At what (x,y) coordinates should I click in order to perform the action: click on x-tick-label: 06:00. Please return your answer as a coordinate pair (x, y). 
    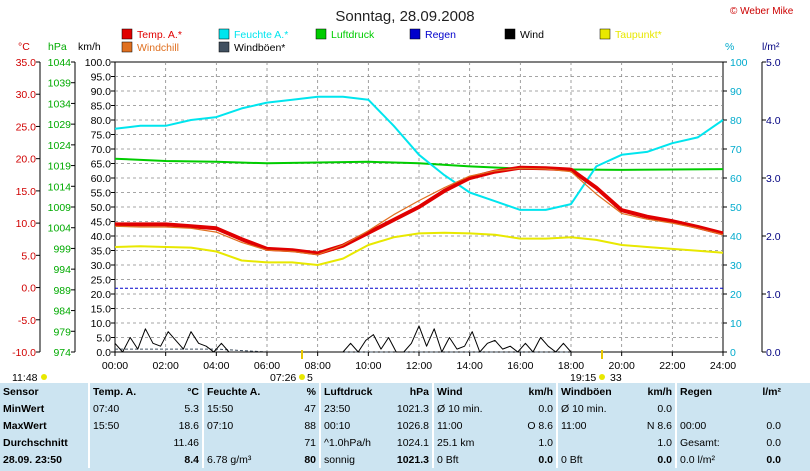
    Looking at the image, I should click on (267, 366).